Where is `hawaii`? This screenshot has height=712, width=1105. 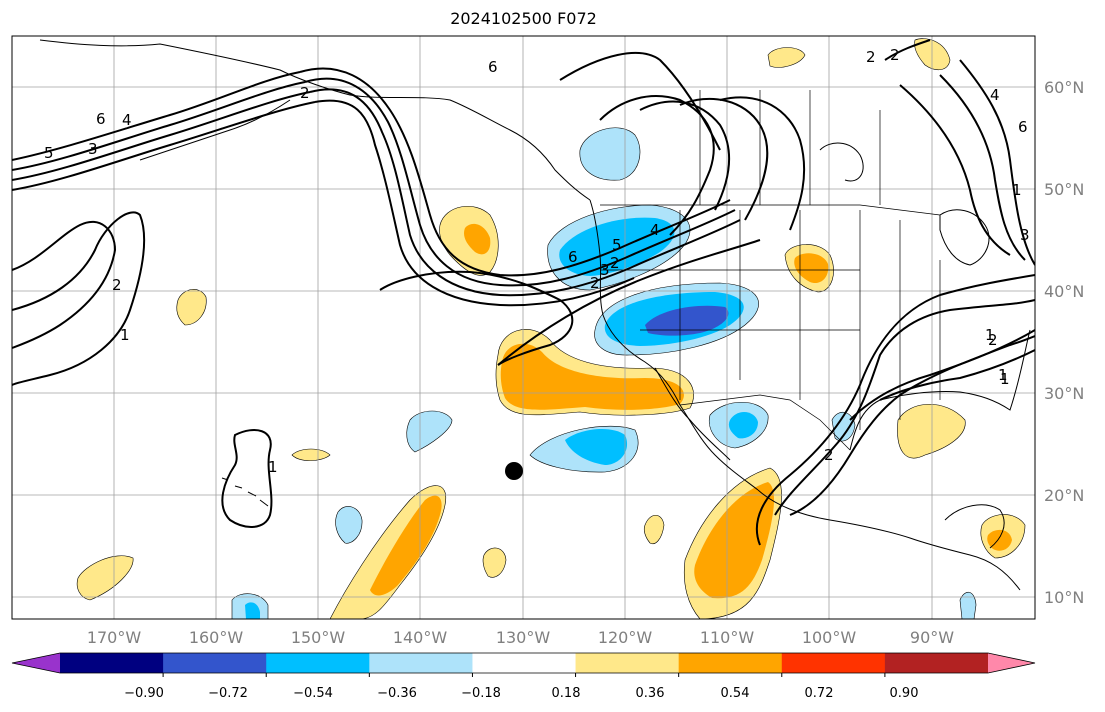 hawaii is located at coordinates (245, 492).